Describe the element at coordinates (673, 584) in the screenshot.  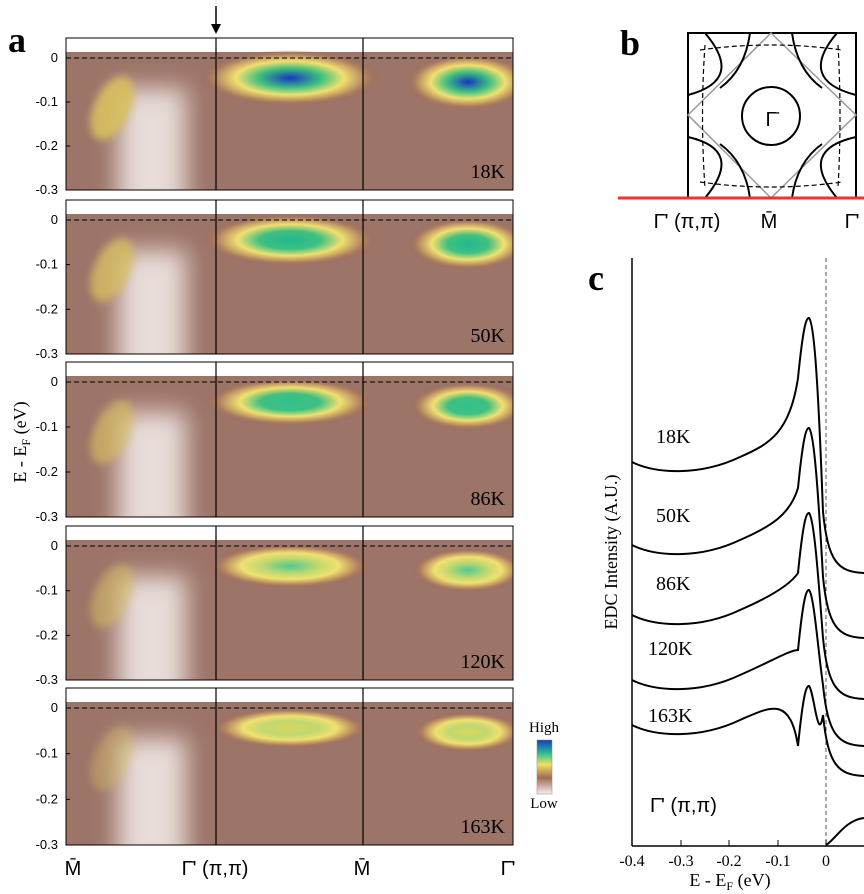
I see `curve-label: 86K` at that location.